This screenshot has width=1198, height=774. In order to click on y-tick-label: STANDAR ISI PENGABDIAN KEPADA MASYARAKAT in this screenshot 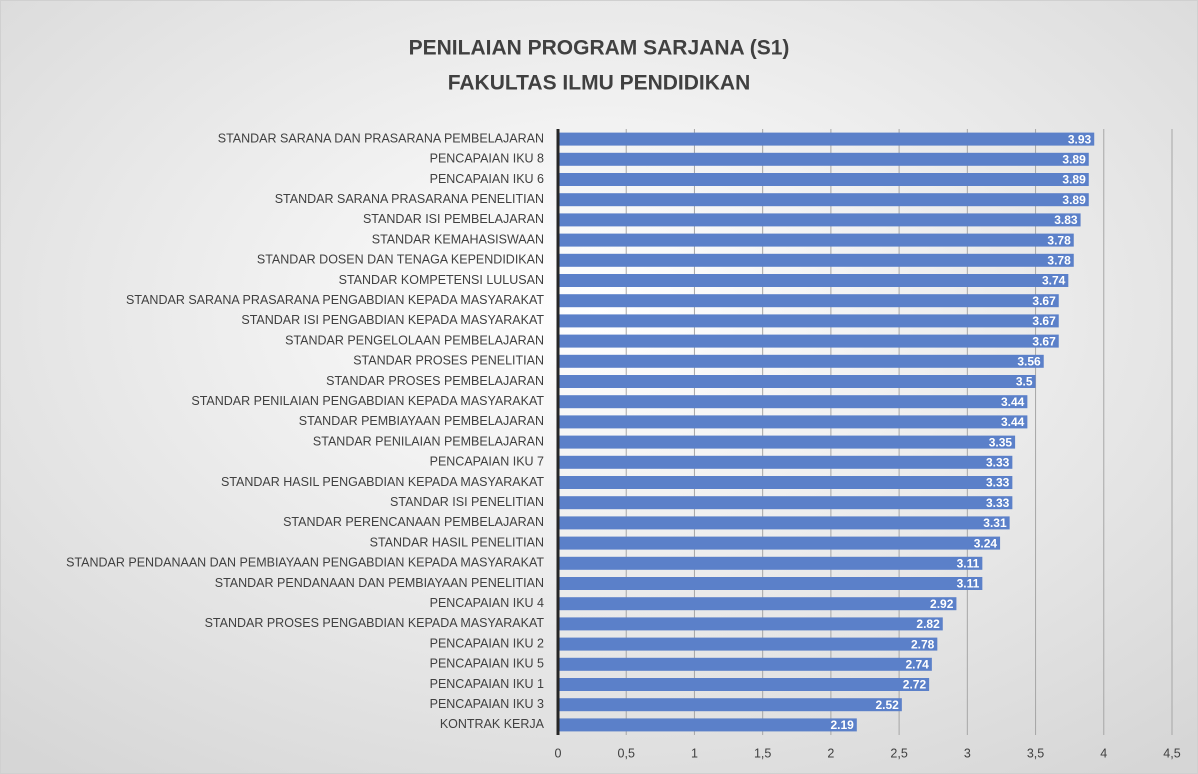, I will do `click(392, 320)`.